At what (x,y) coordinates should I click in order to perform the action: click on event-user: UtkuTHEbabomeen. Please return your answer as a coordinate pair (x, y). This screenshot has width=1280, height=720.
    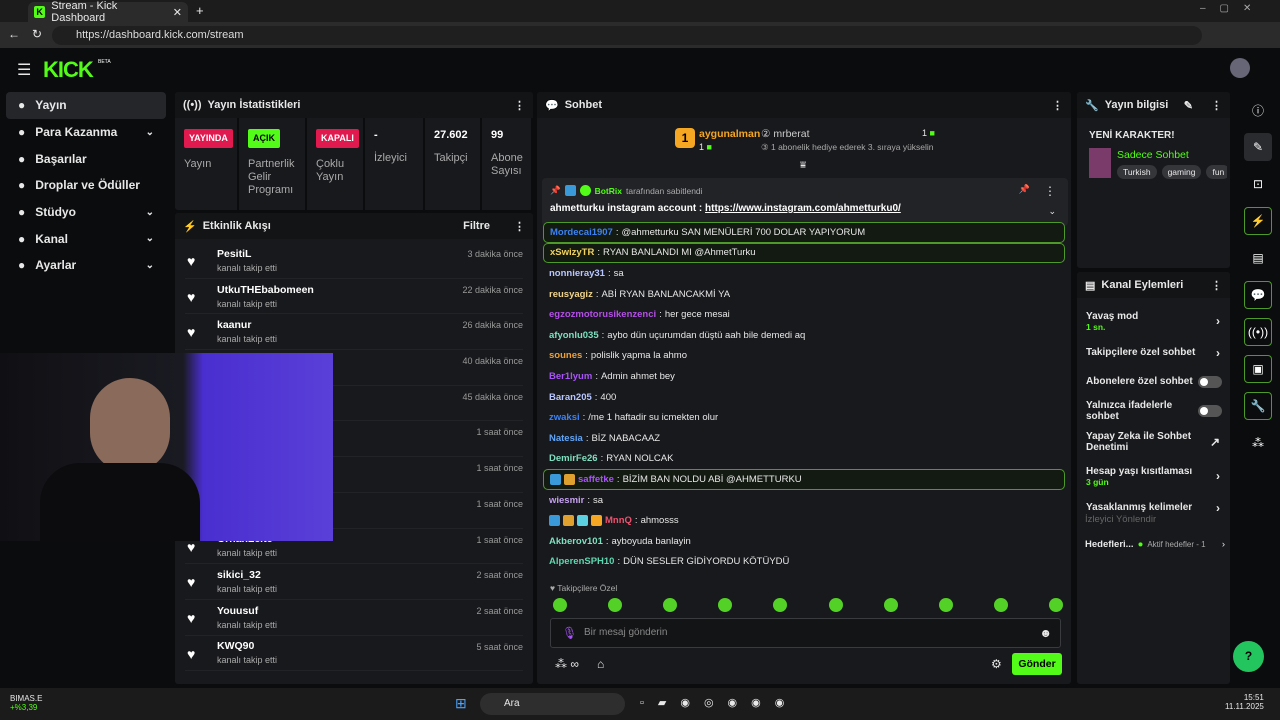
    Looking at the image, I should click on (265, 289).